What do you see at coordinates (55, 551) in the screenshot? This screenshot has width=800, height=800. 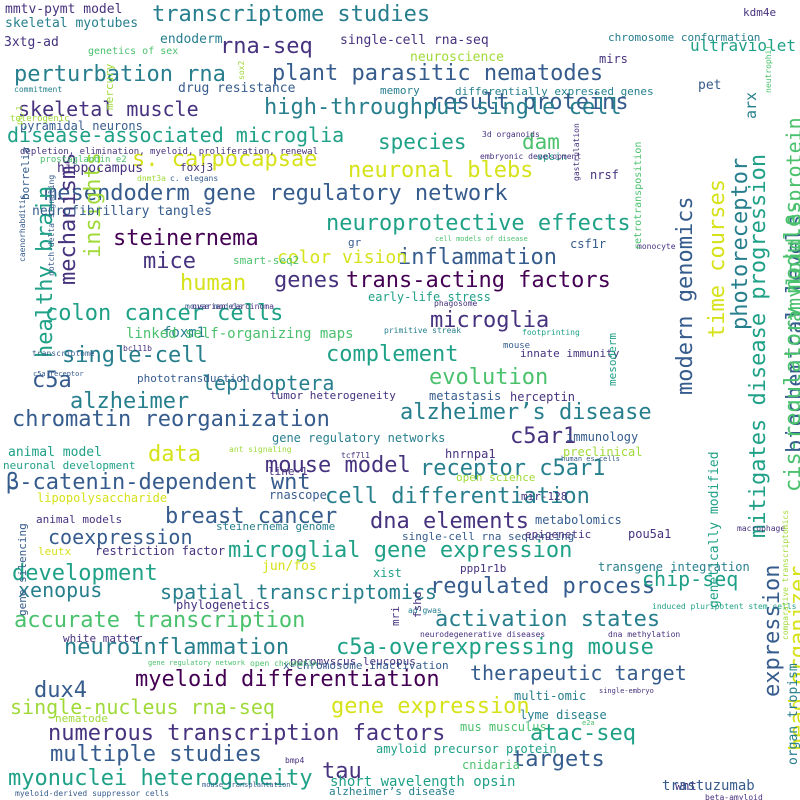 I see `word-120: leutx` at bounding box center [55, 551].